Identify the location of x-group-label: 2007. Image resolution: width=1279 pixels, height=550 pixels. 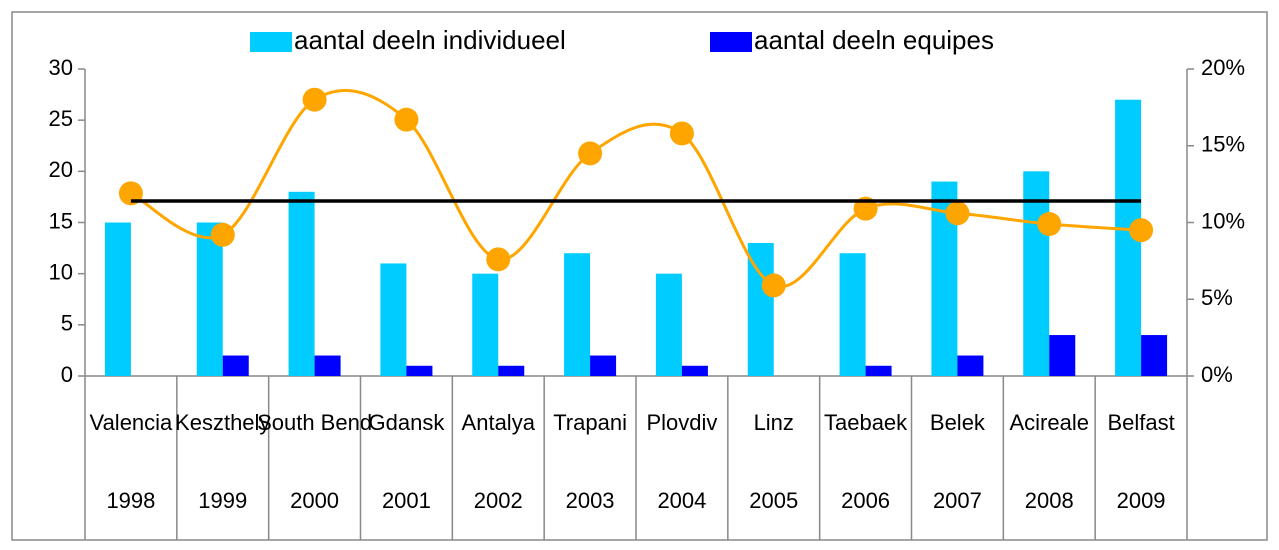
(957, 500).